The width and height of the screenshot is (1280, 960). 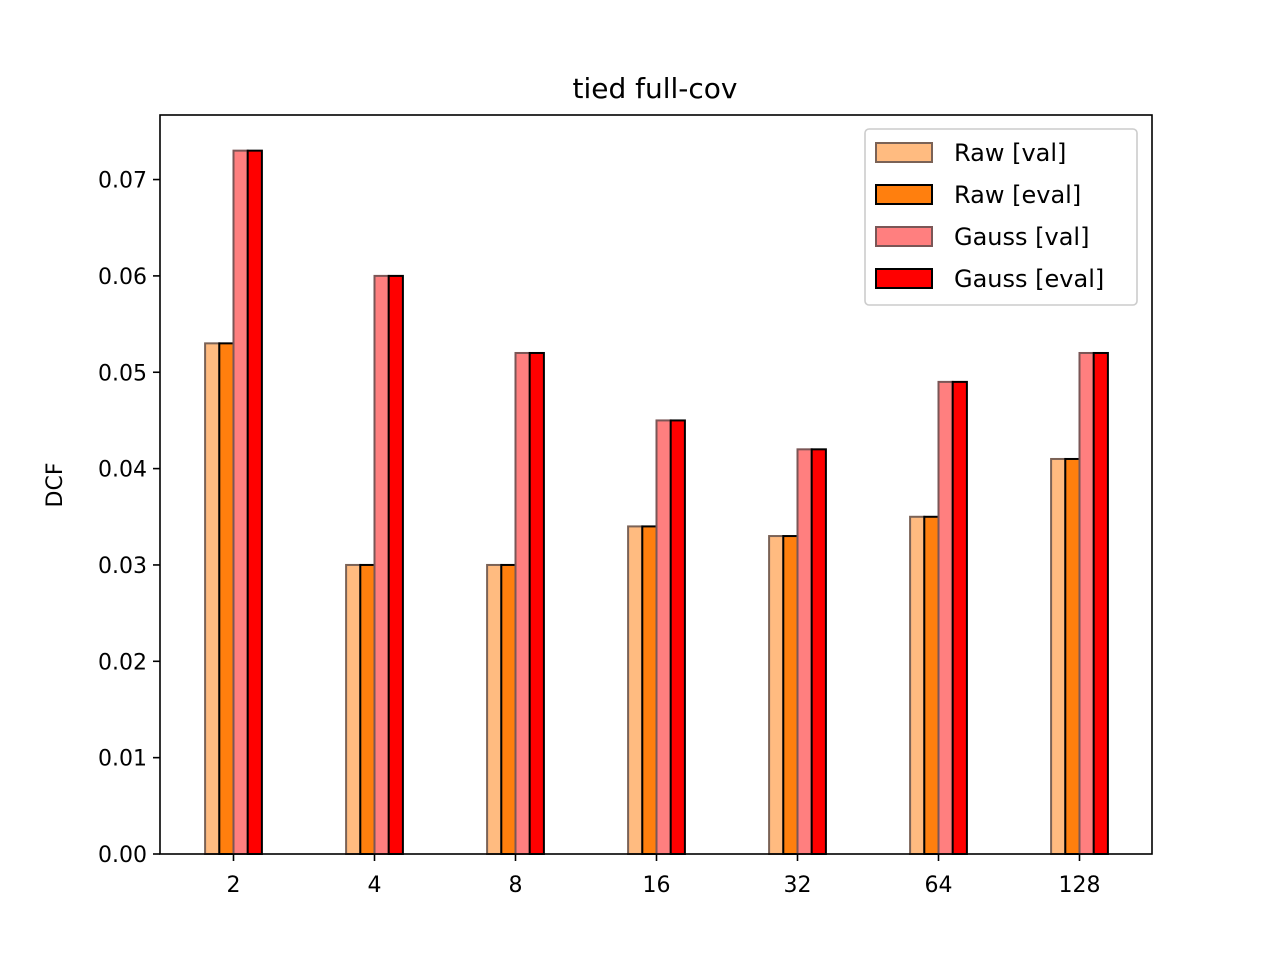 I want to click on y-tick-label: 0.01, so click(x=122, y=759).